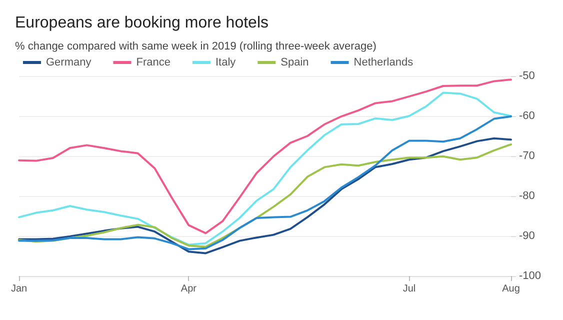 The height and width of the screenshot is (320, 563). What do you see at coordinates (409, 289) in the screenshot?
I see `x-tick-label: Jul` at bounding box center [409, 289].